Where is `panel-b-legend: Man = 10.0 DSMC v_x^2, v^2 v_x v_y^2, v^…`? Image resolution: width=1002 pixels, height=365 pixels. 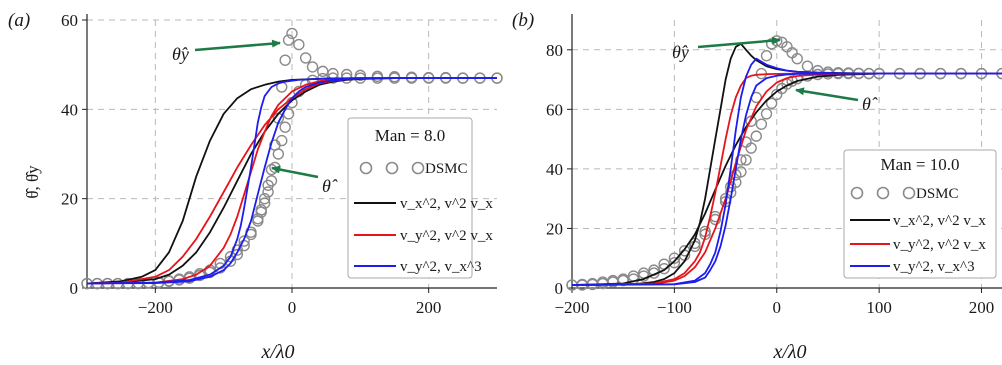 panel-b-legend: Man = 10.0 DSMC v_x^2, v^2 v_x v_y^2, v^… is located at coordinates (920, 214).